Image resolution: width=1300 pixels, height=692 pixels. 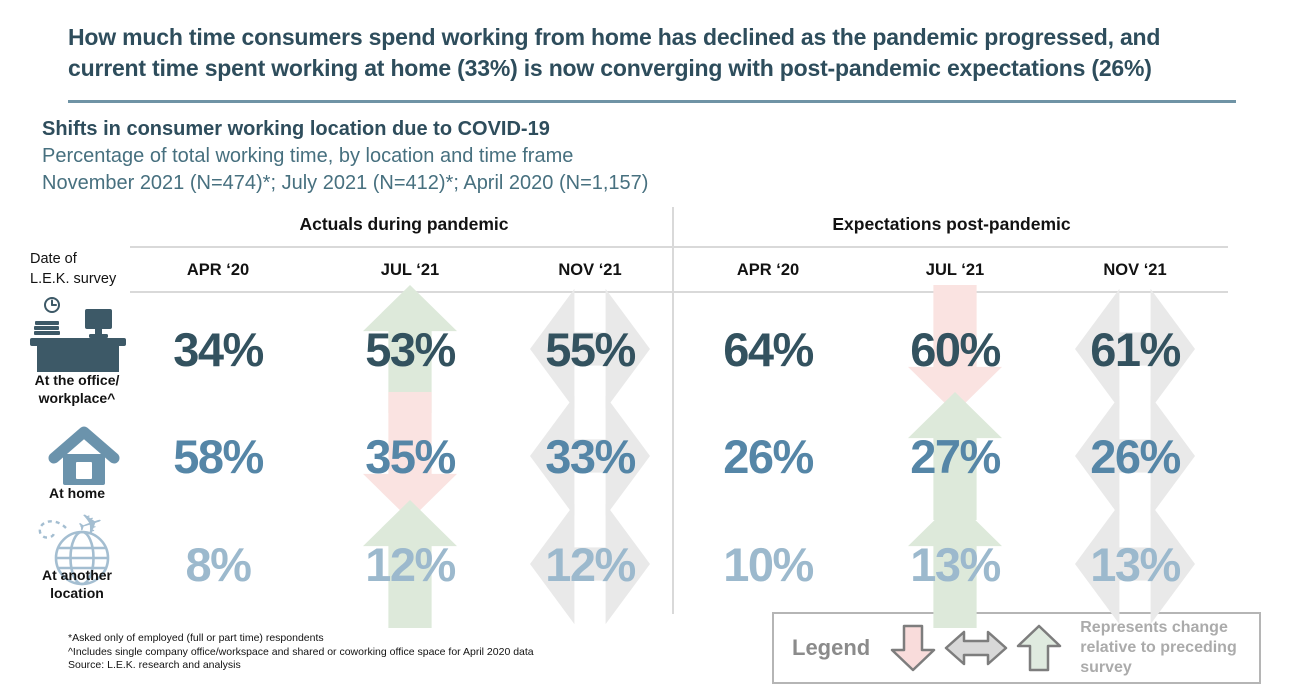 I want to click on value-text: 64%, so click(x=768, y=349).